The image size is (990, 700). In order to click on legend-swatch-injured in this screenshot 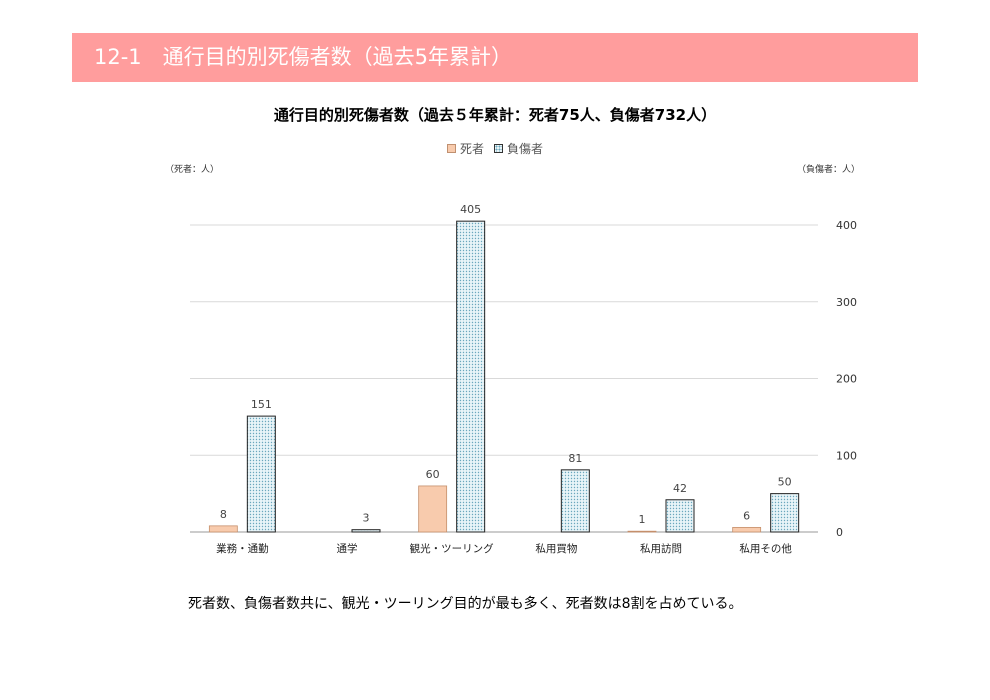, I will do `click(498, 148)`.